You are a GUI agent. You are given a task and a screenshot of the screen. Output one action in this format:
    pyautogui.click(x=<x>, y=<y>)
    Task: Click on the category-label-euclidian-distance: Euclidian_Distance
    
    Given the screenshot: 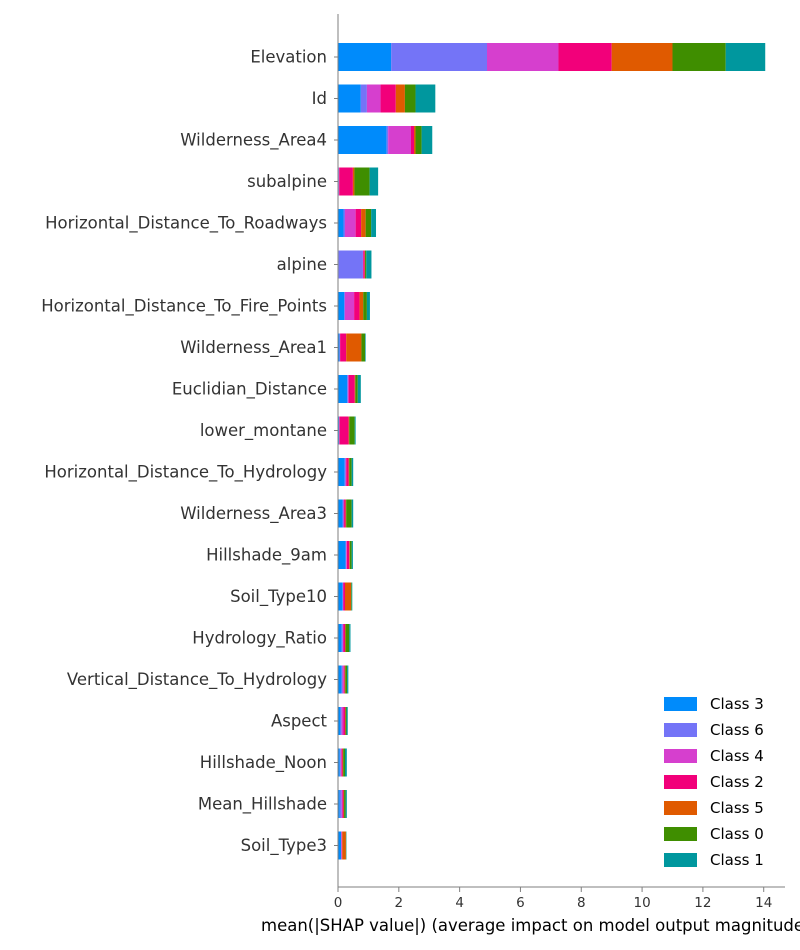 What is the action you would take?
    pyautogui.click(x=249, y=390)
    